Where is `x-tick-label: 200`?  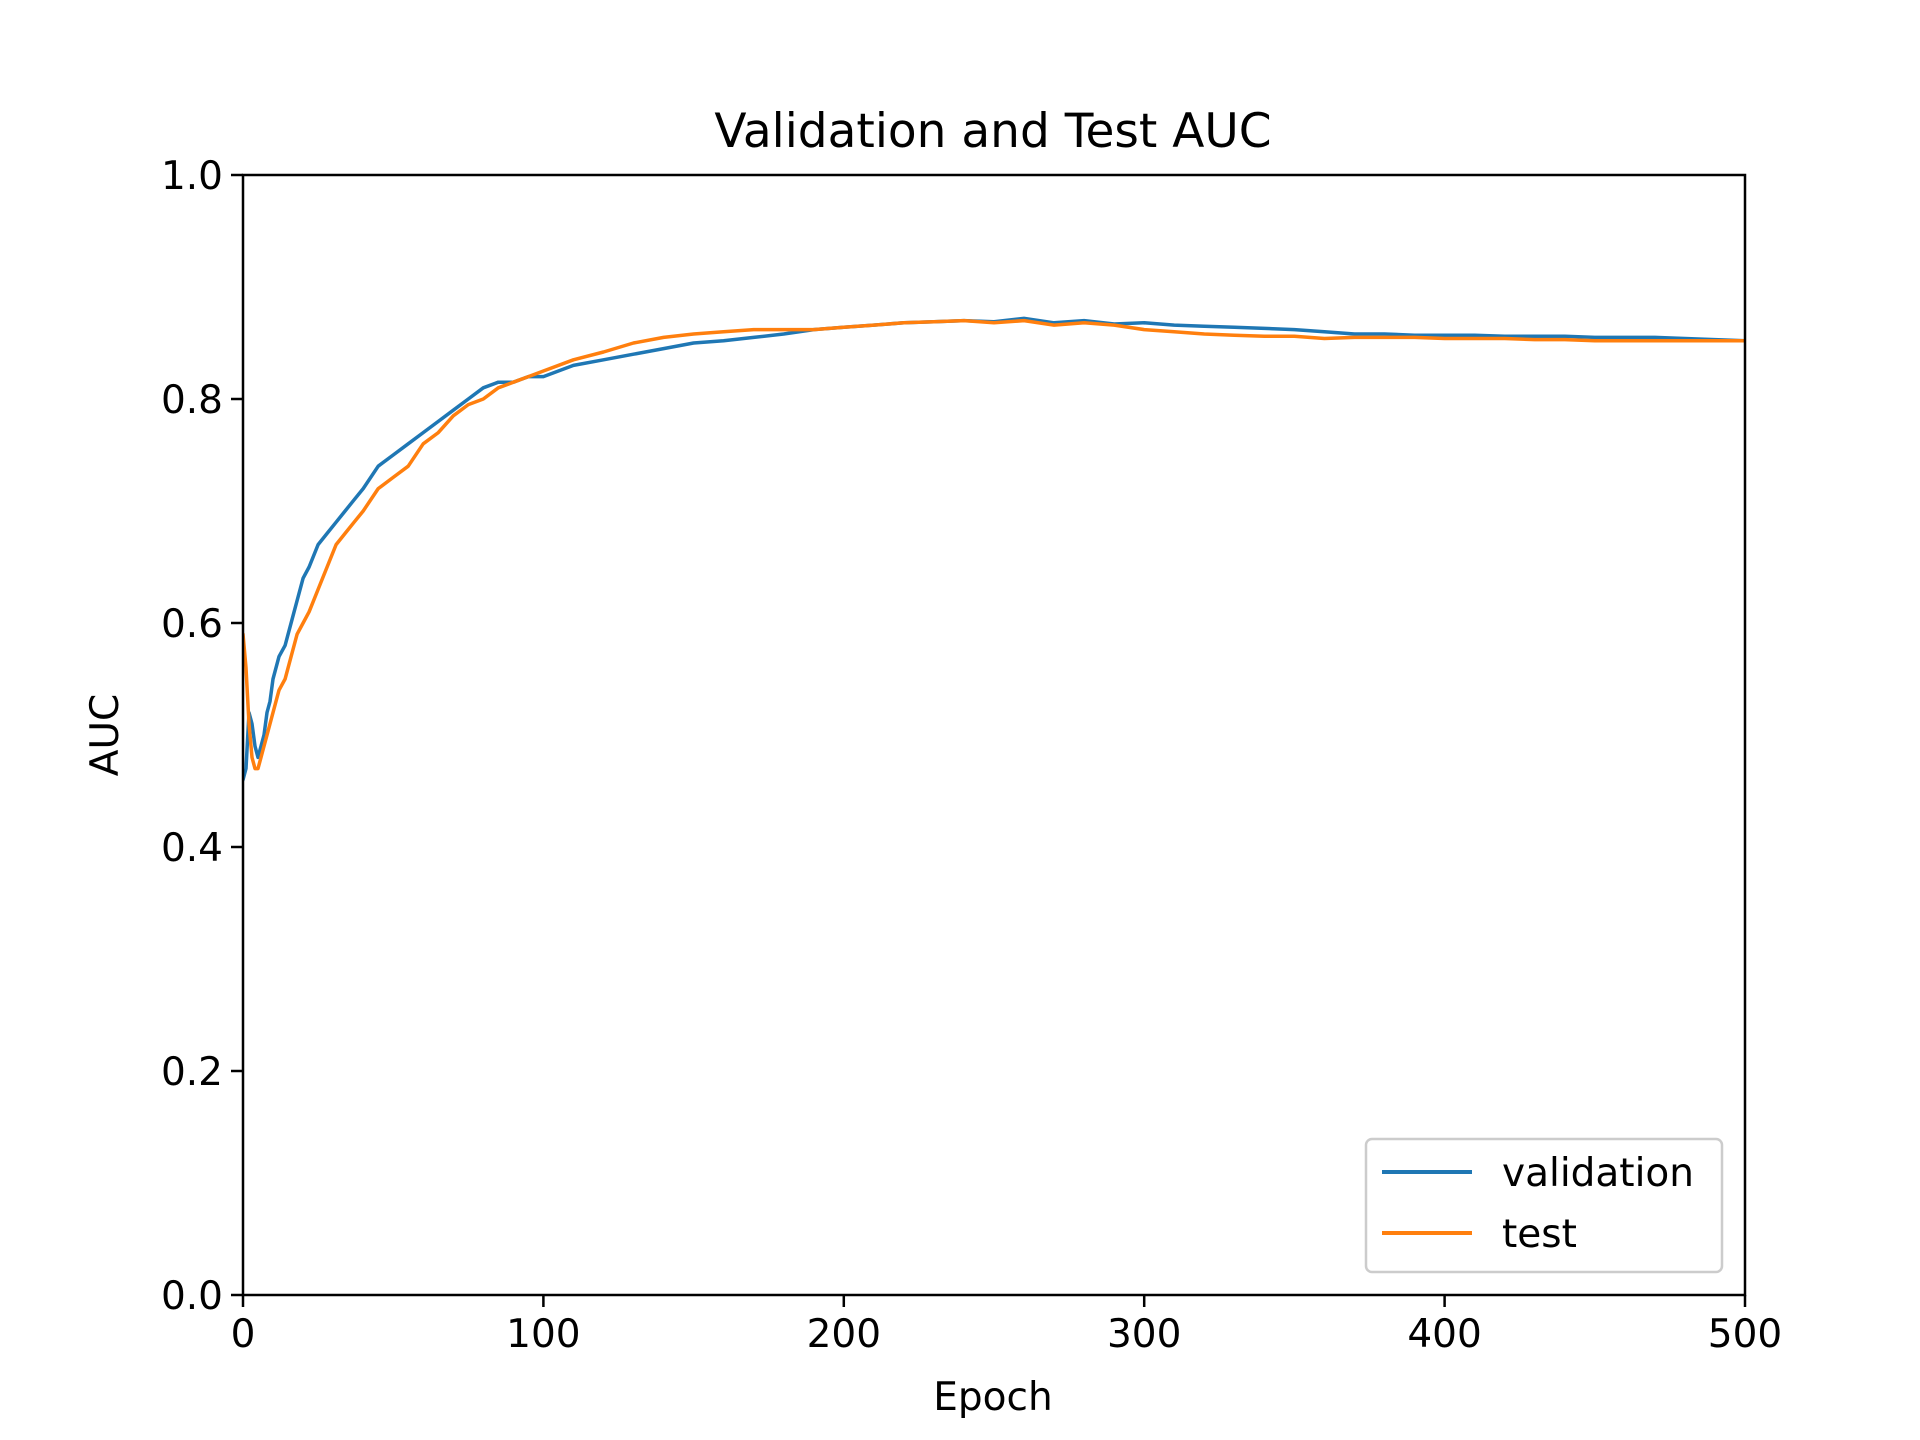 x-tick-label: 200 is located at coordinates (844, 1334).